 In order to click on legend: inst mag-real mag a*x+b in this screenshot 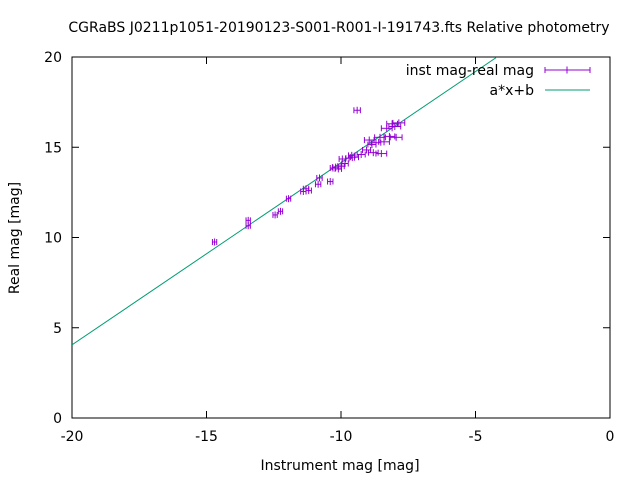, I will do `click(498, 81)`.